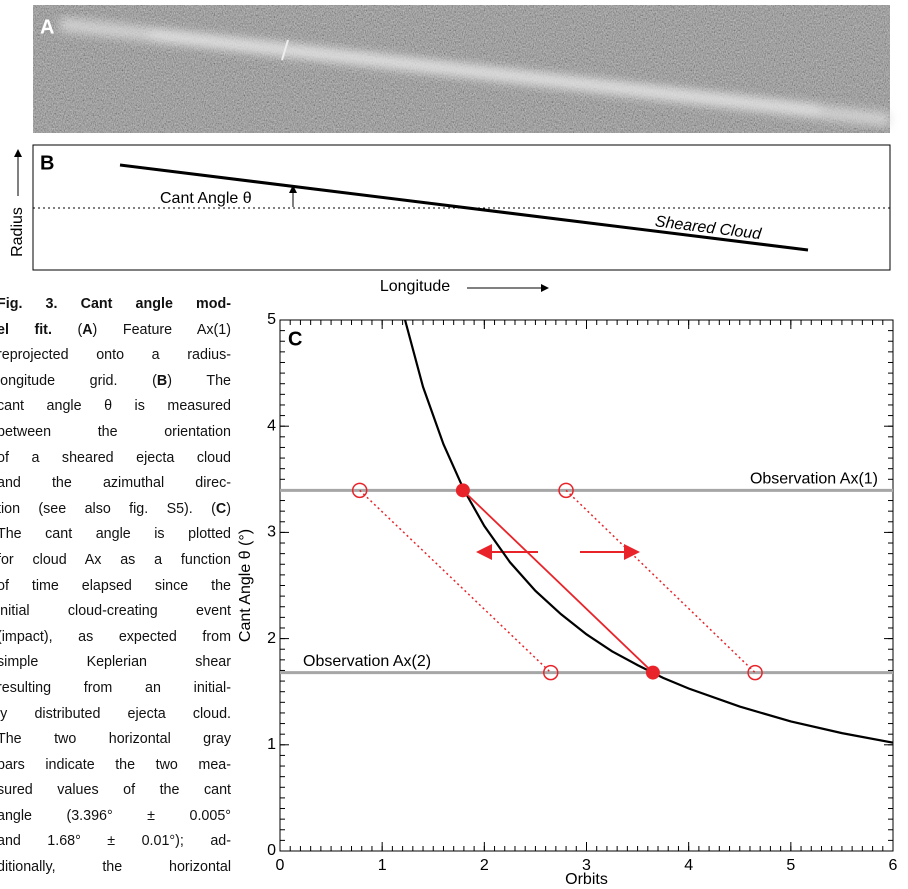 This screenshot has width=908, height=889. What do you see at coordinates (790, 865) in the screenshot?
I see `x-tick-label: 5` at bounding box center [790, 865].